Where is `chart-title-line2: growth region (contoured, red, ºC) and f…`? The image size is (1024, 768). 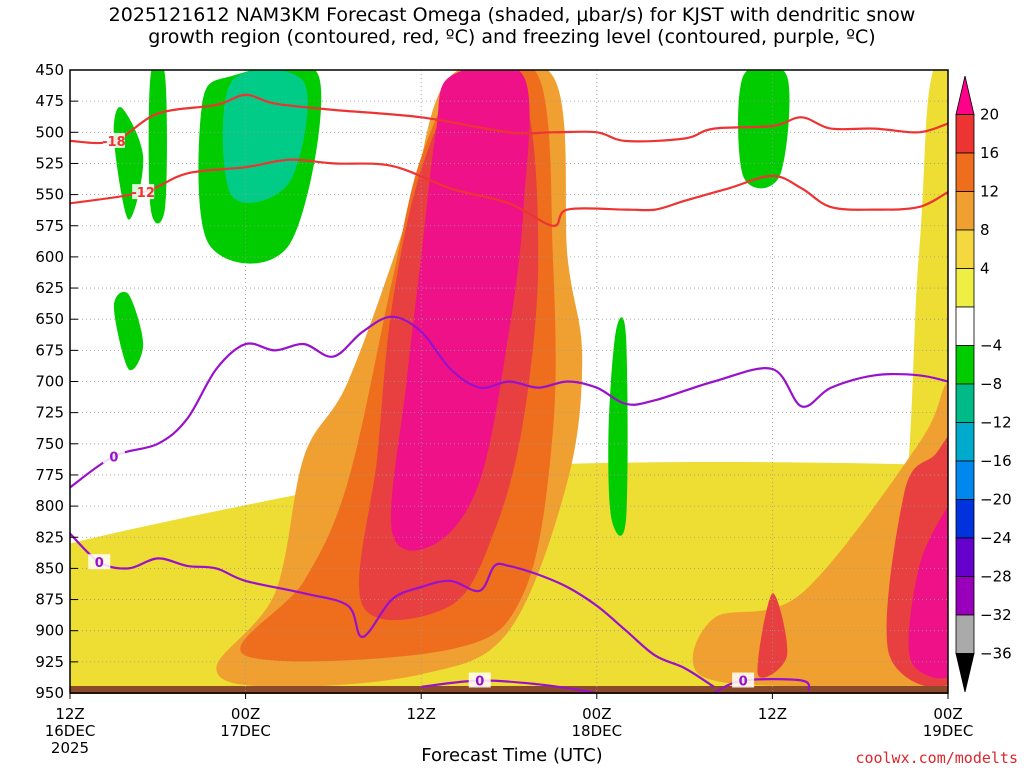 chart-title-line2: growth region (contoured, red, ºC) and f… is located at coordinates (512, 37).